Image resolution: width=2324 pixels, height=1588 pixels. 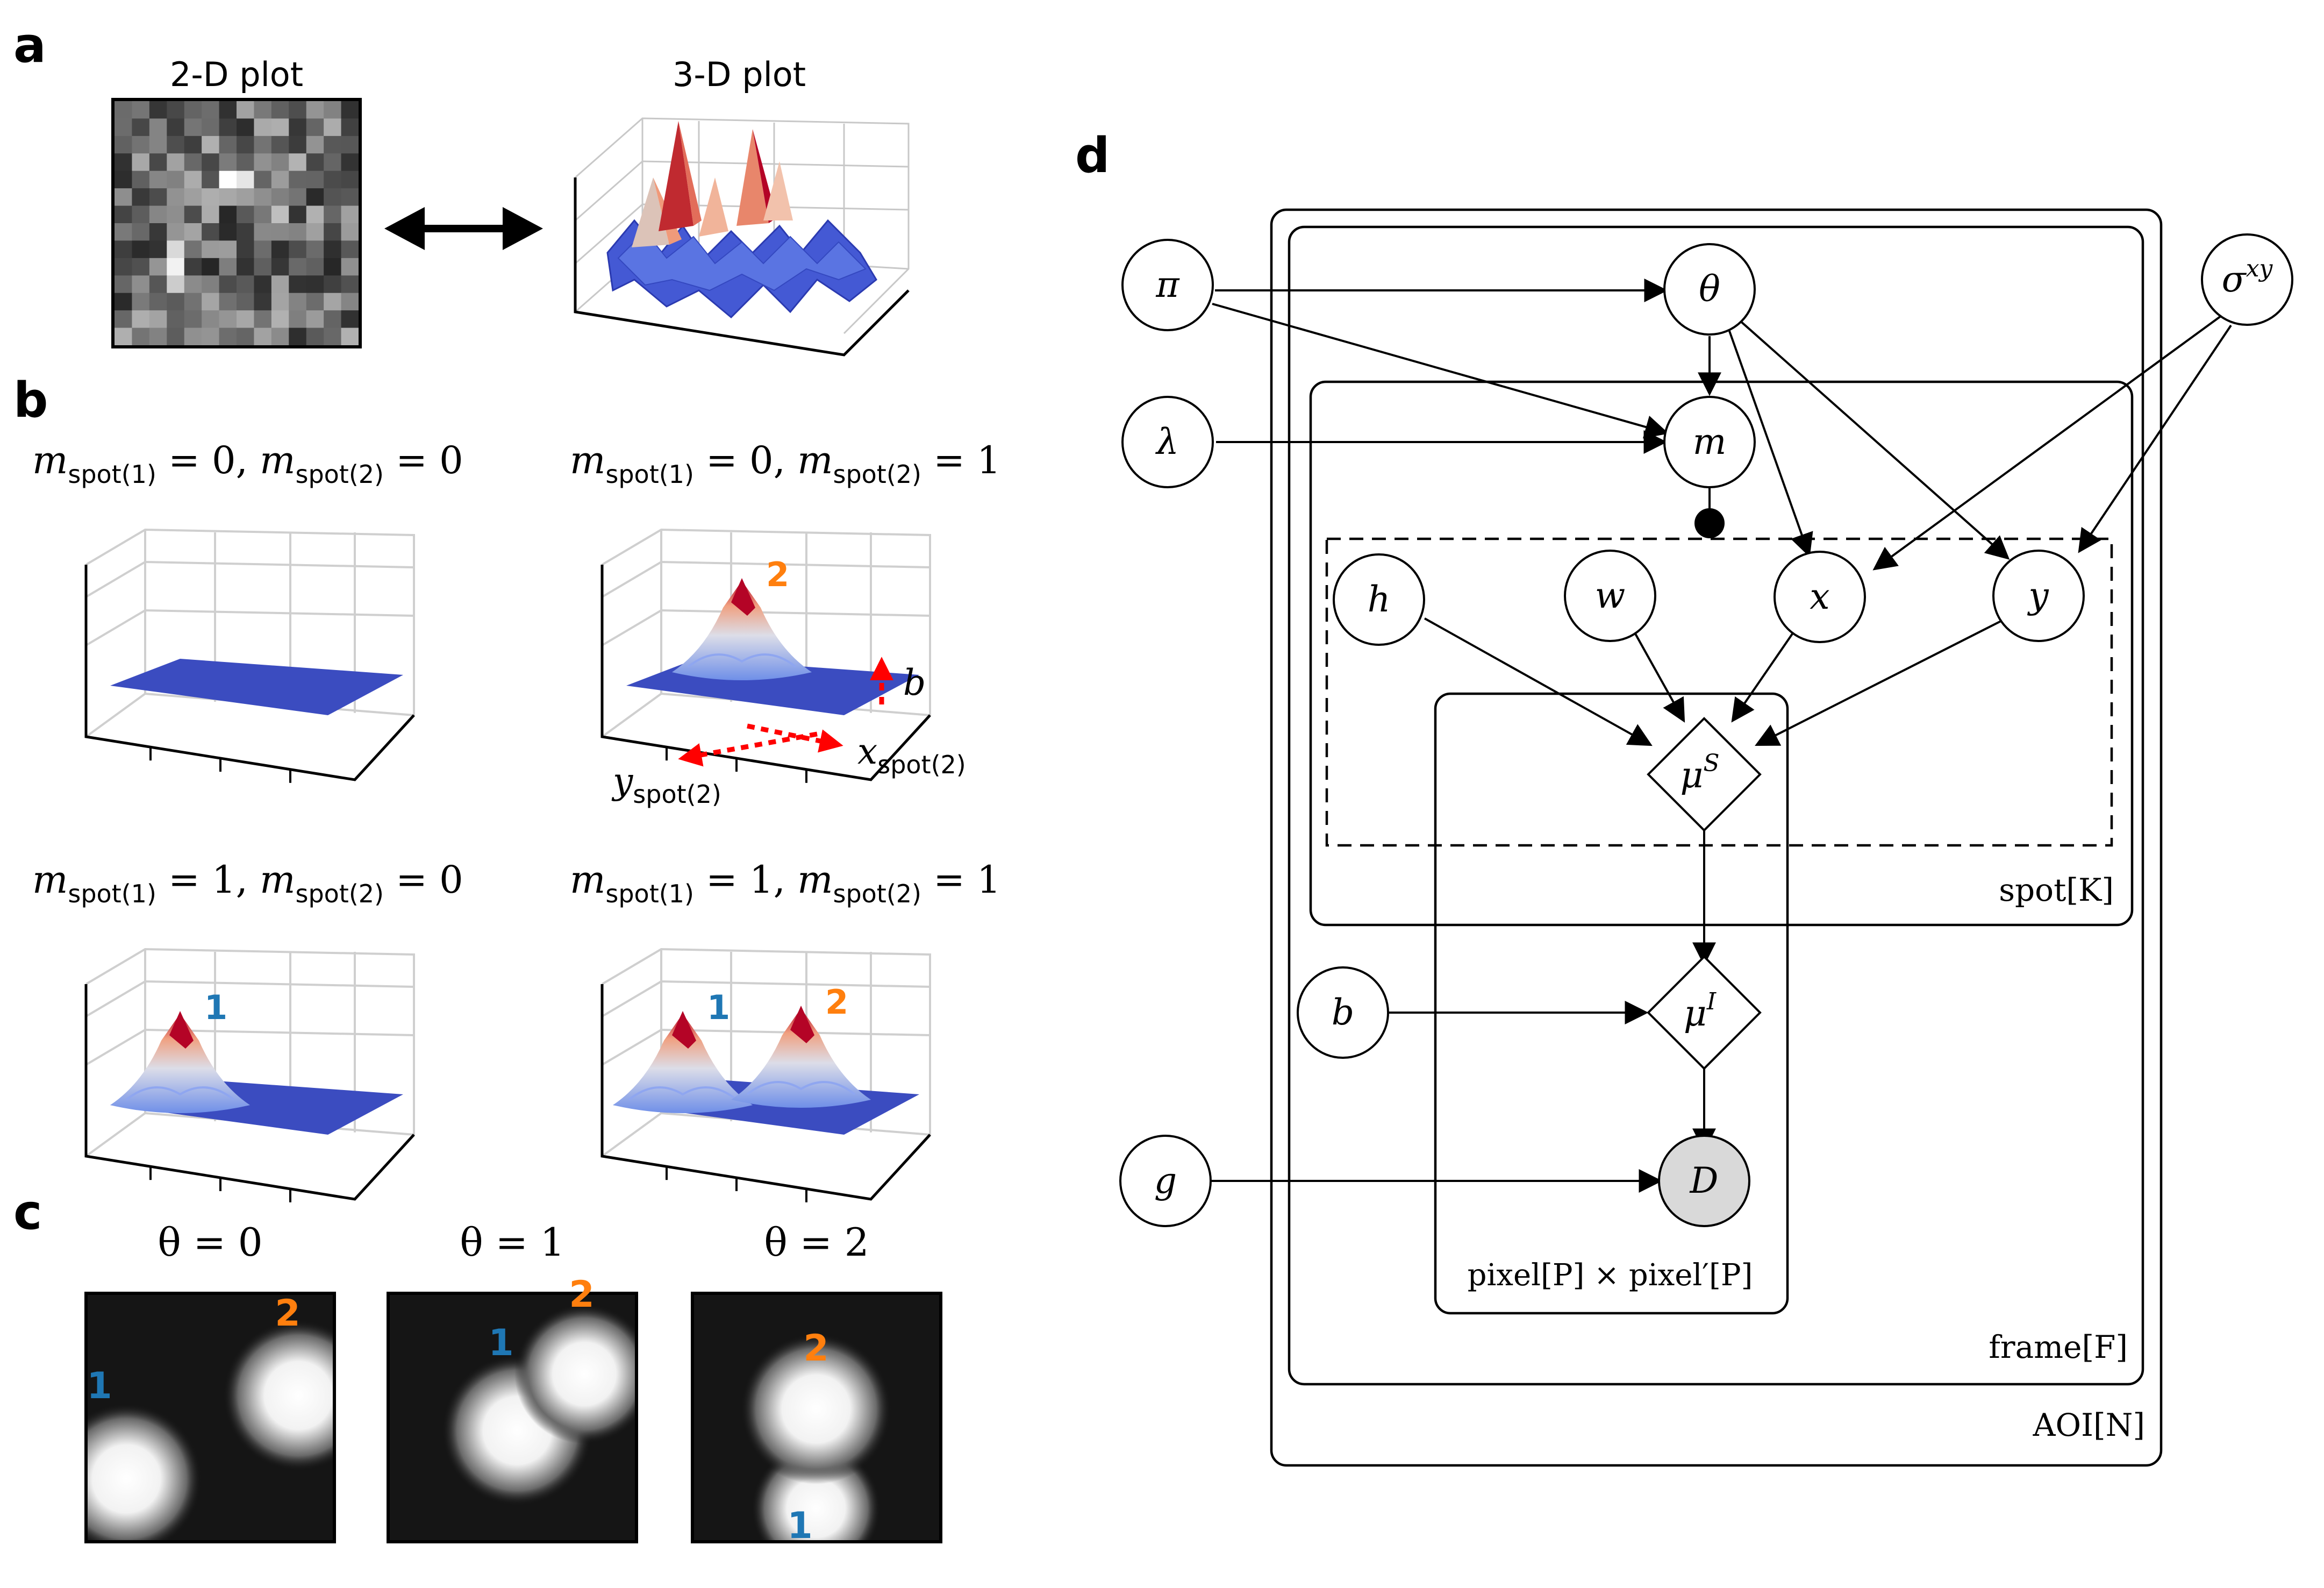 What do you see at coordinates (1709, 523) in the screenshot?
I see `gate-dot` at bounding box center [1709, 523].